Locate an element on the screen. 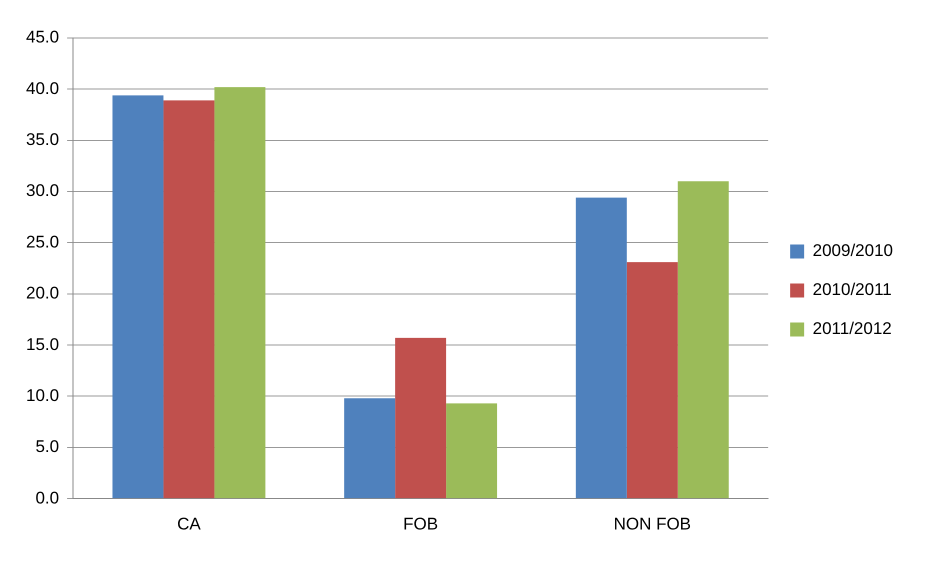 Image resolution: width=925 pixels, height=563 pixels. y-tick-label: 35.0 is located at coordinates (43, 140).